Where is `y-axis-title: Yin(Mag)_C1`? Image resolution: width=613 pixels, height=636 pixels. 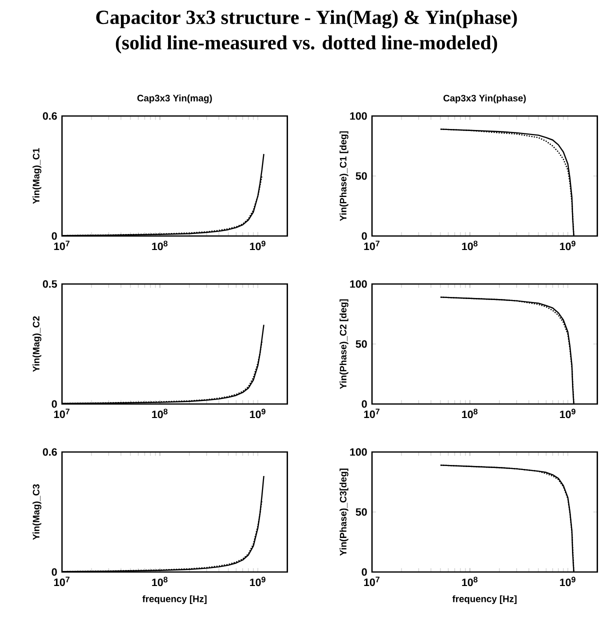 y-axis-title: Yin(Mag)_C1 is located at coordinates (37, 176).